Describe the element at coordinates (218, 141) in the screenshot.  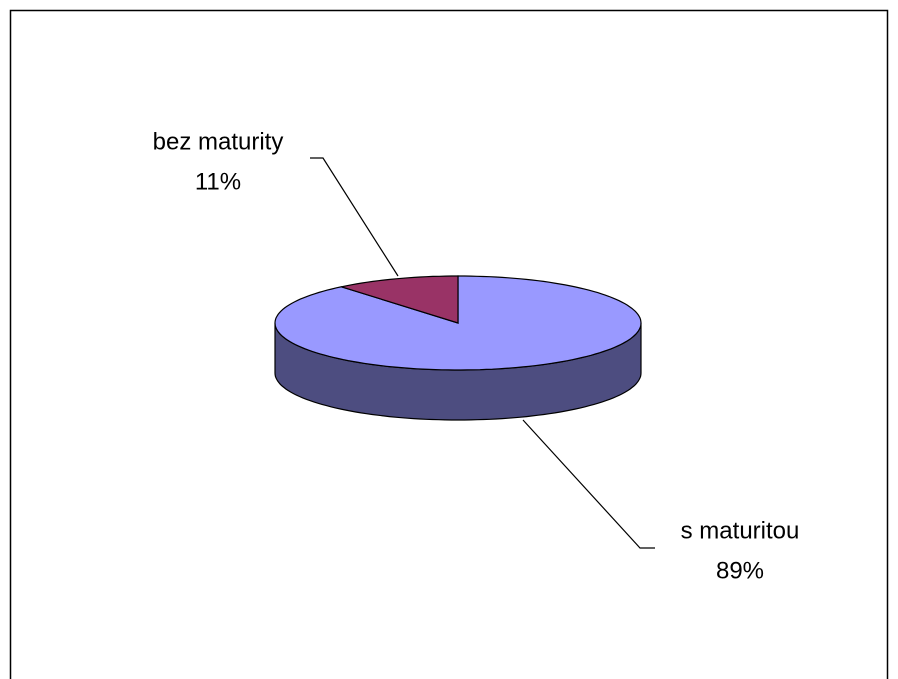
I see `slice-label: bez maturity` at that location.